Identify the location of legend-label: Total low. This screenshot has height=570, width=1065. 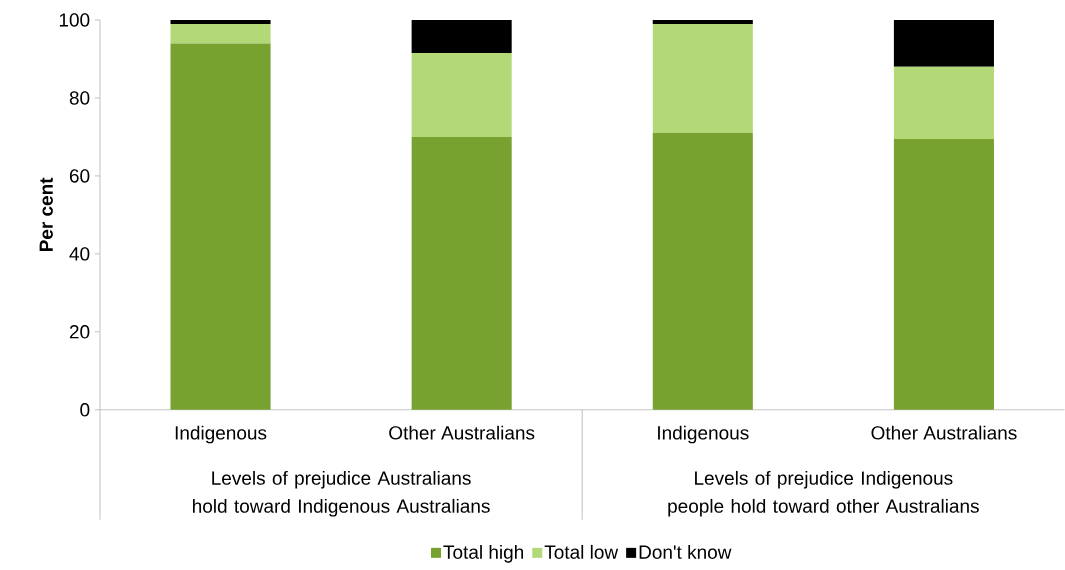
(581, 552).